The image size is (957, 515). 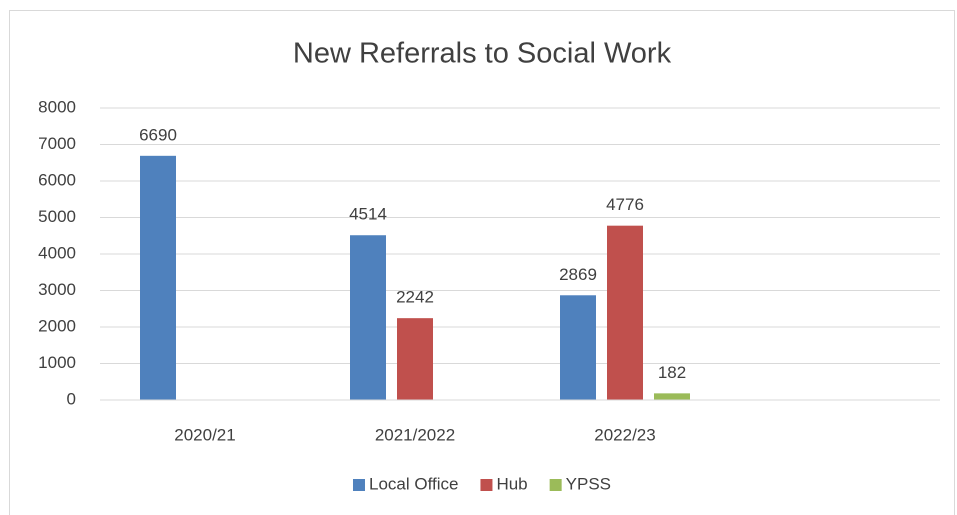 What do you see at coordinates (624, 434) in the screenshot?
I see `x-tick-label: 2022/23` at bounding box center [624, 434].